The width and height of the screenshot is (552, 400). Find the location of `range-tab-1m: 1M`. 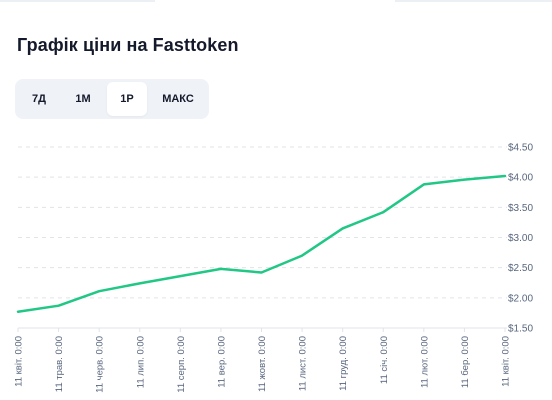

range-tab-1m: 1M is located at coordinates (83, 99).